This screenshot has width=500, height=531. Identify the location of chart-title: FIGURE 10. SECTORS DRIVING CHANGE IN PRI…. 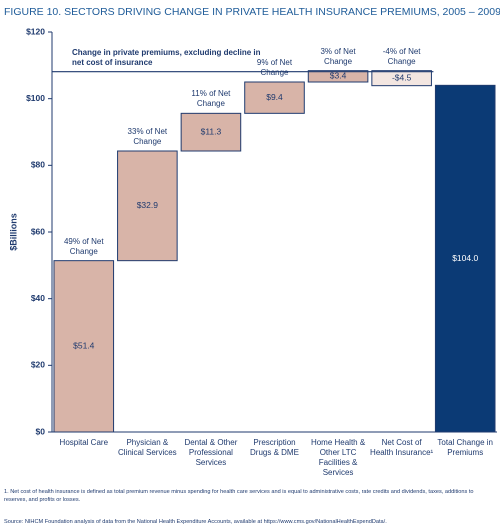
(252, 12).